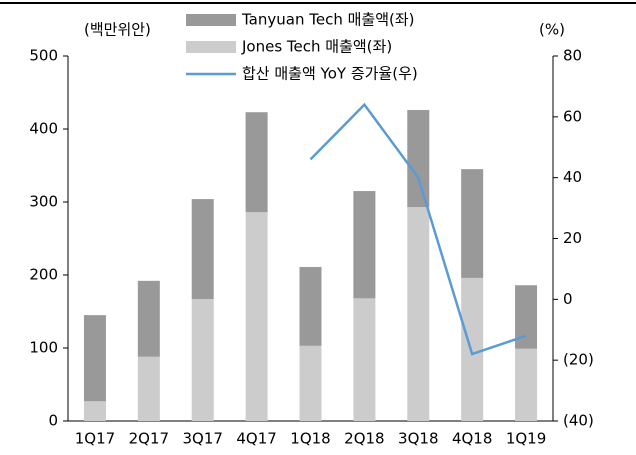 This screenshot has width=636, height=455. What do you see at coordinates (330, 74) in the screenshot?
I see `legend-label: 합산 매출액 YoY 증가율(우)` at bounding box center [330, 74].